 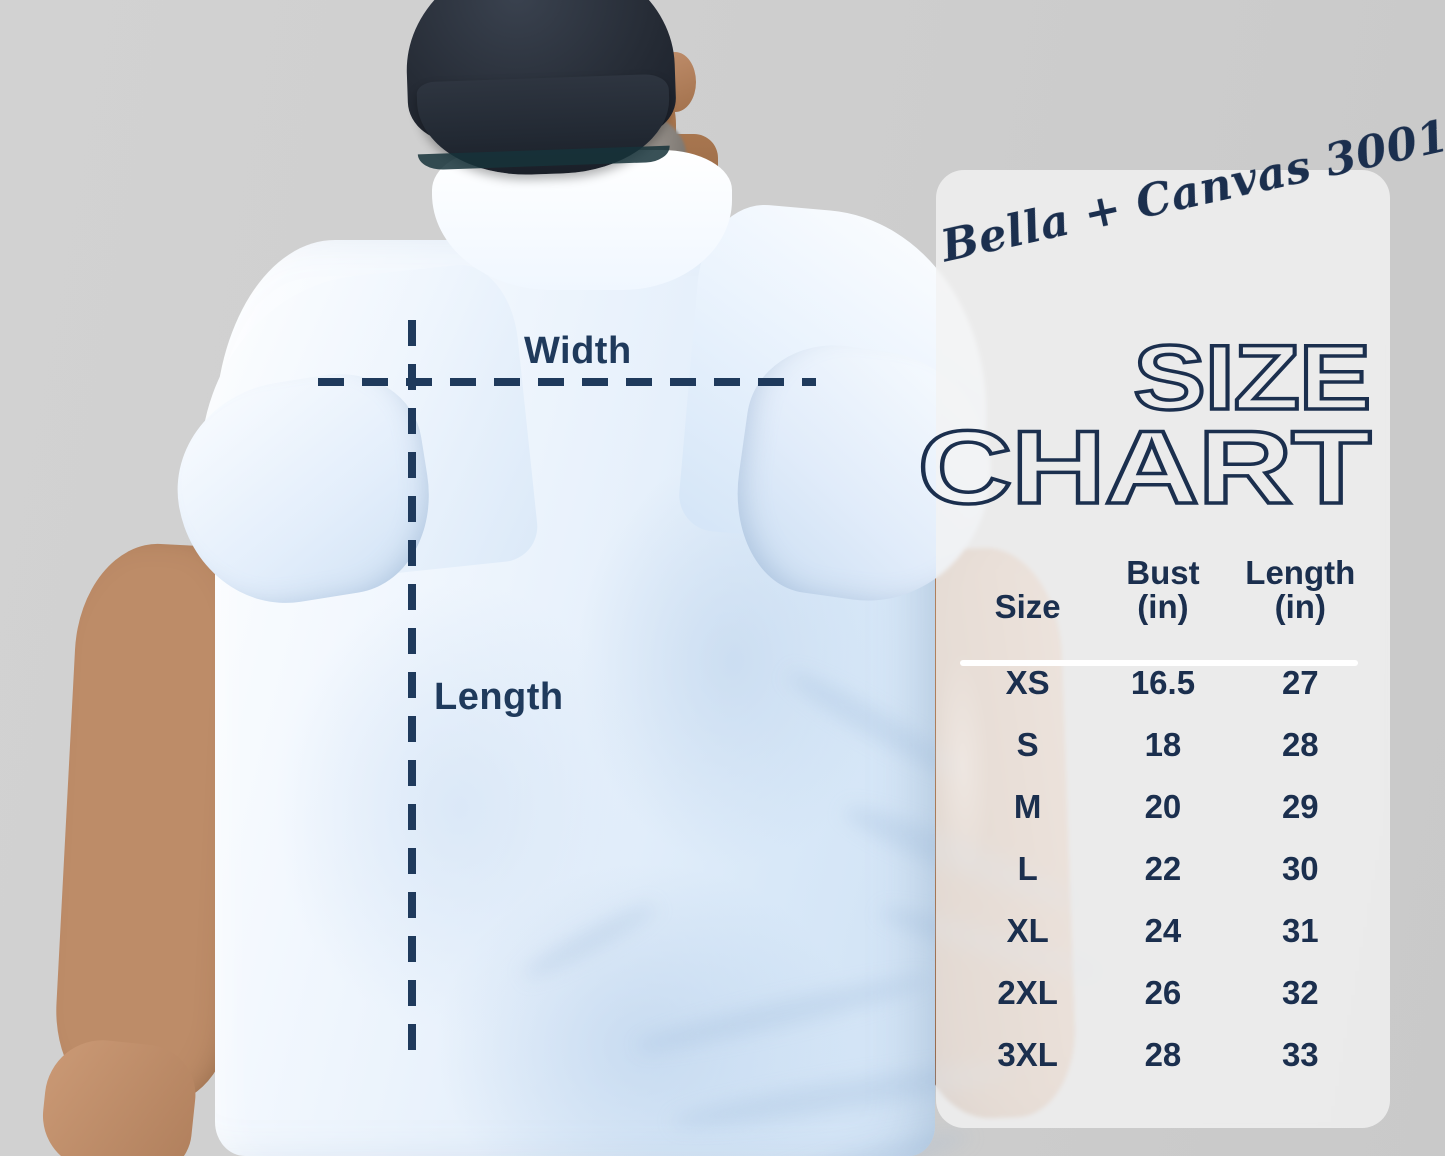 What do you see at coordinates (412, 688) in the screenshot?
I see `length-dashed-guide-line` at bounding box center [412, 688].